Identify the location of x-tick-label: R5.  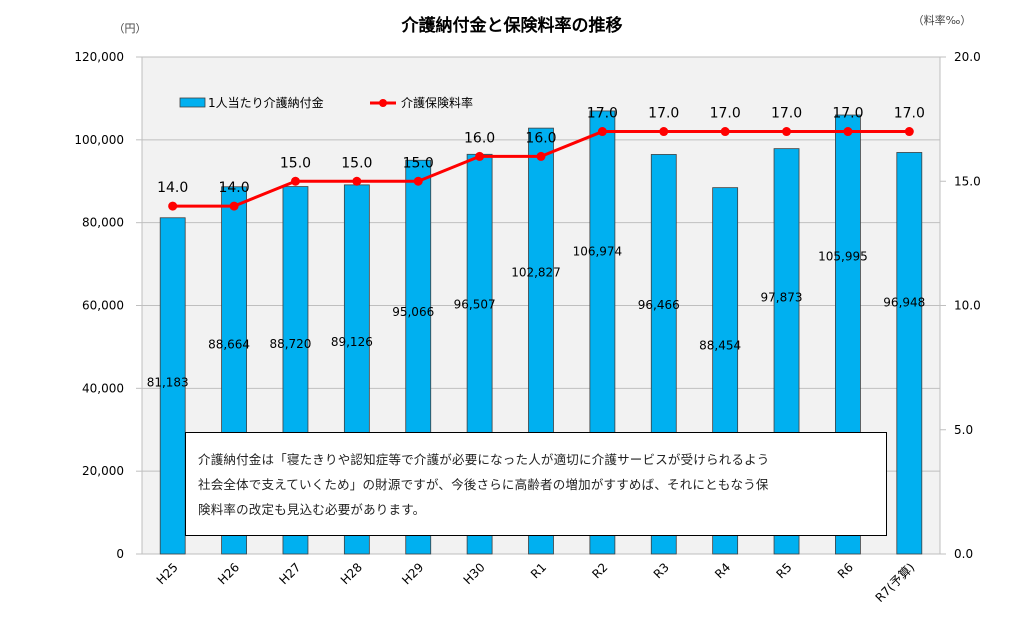
(783, 570).